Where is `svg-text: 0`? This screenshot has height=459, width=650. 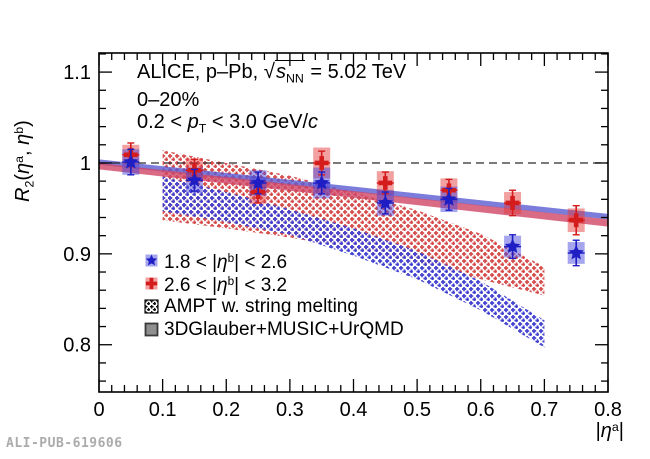 svg-text: 0 is located at coordinates (98, 410).